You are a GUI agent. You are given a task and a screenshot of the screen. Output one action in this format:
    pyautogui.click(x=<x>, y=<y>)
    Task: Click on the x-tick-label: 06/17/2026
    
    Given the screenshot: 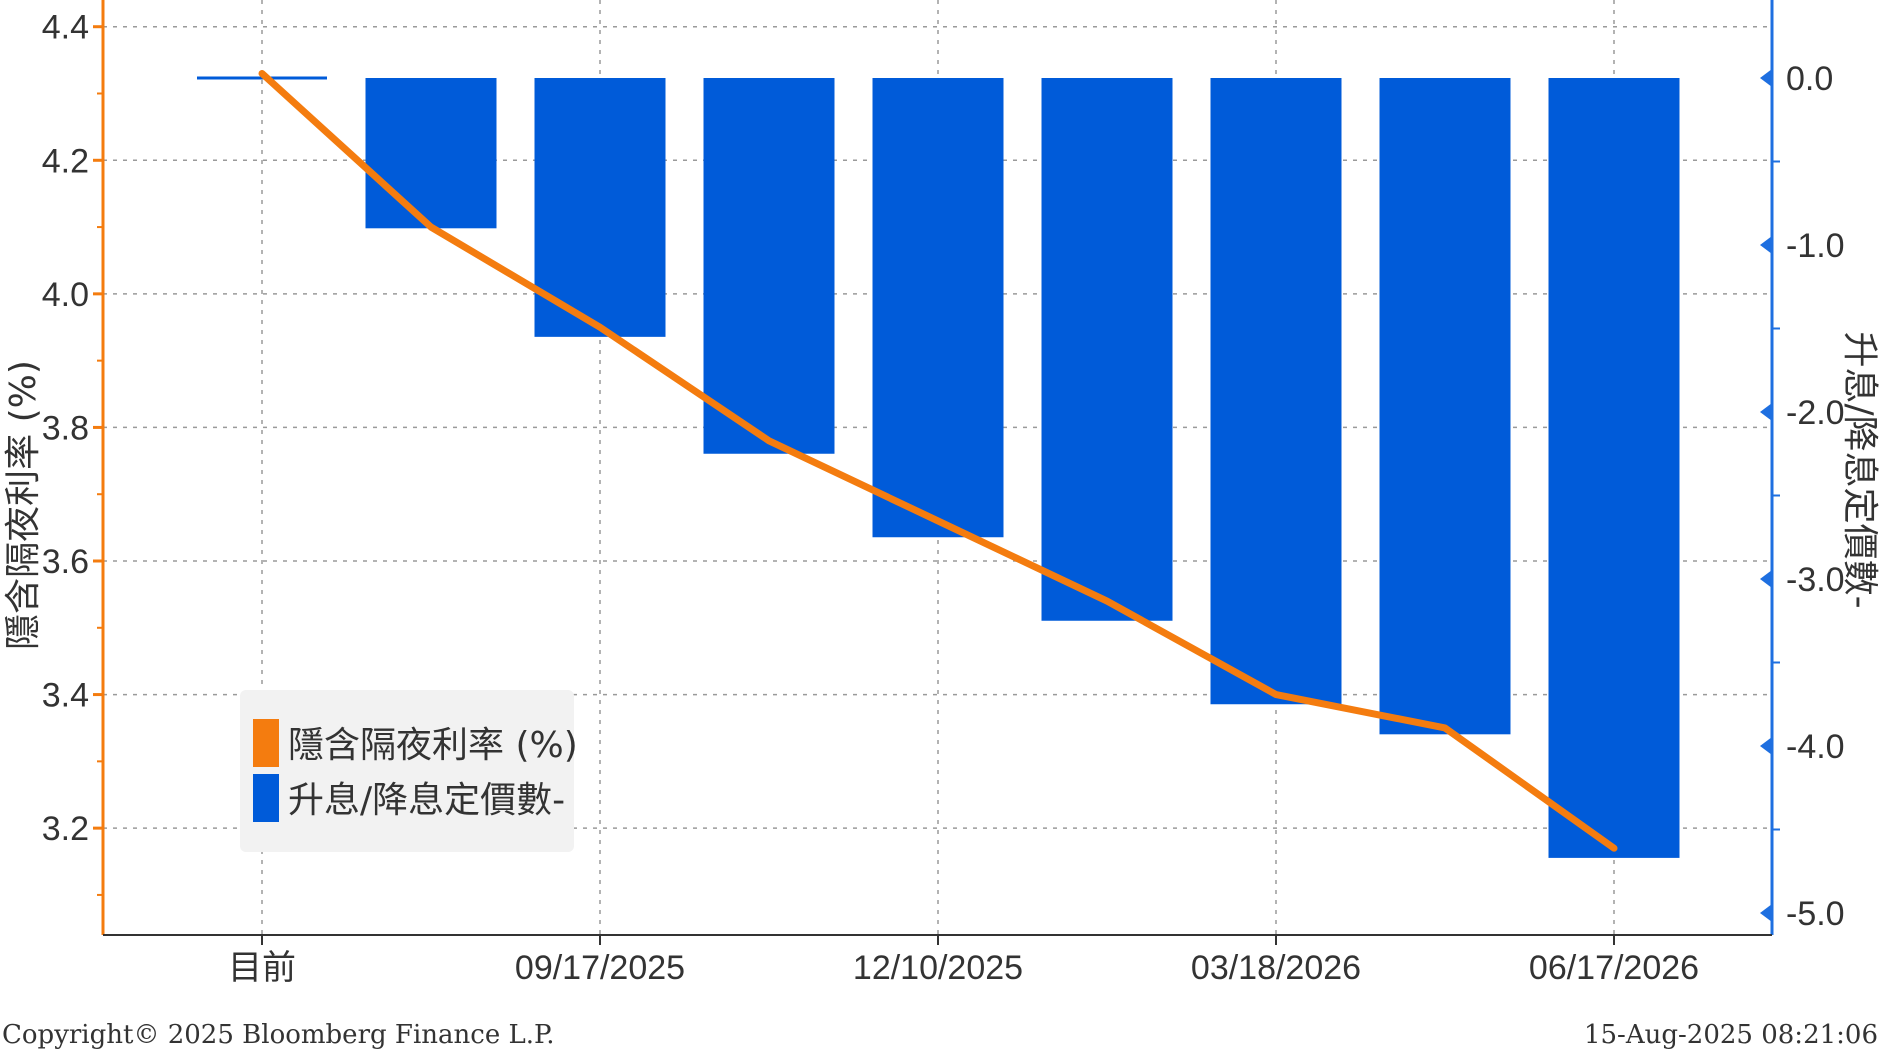 What is the action you would take?
    pyautogui.click(x=1614, y=968)
    